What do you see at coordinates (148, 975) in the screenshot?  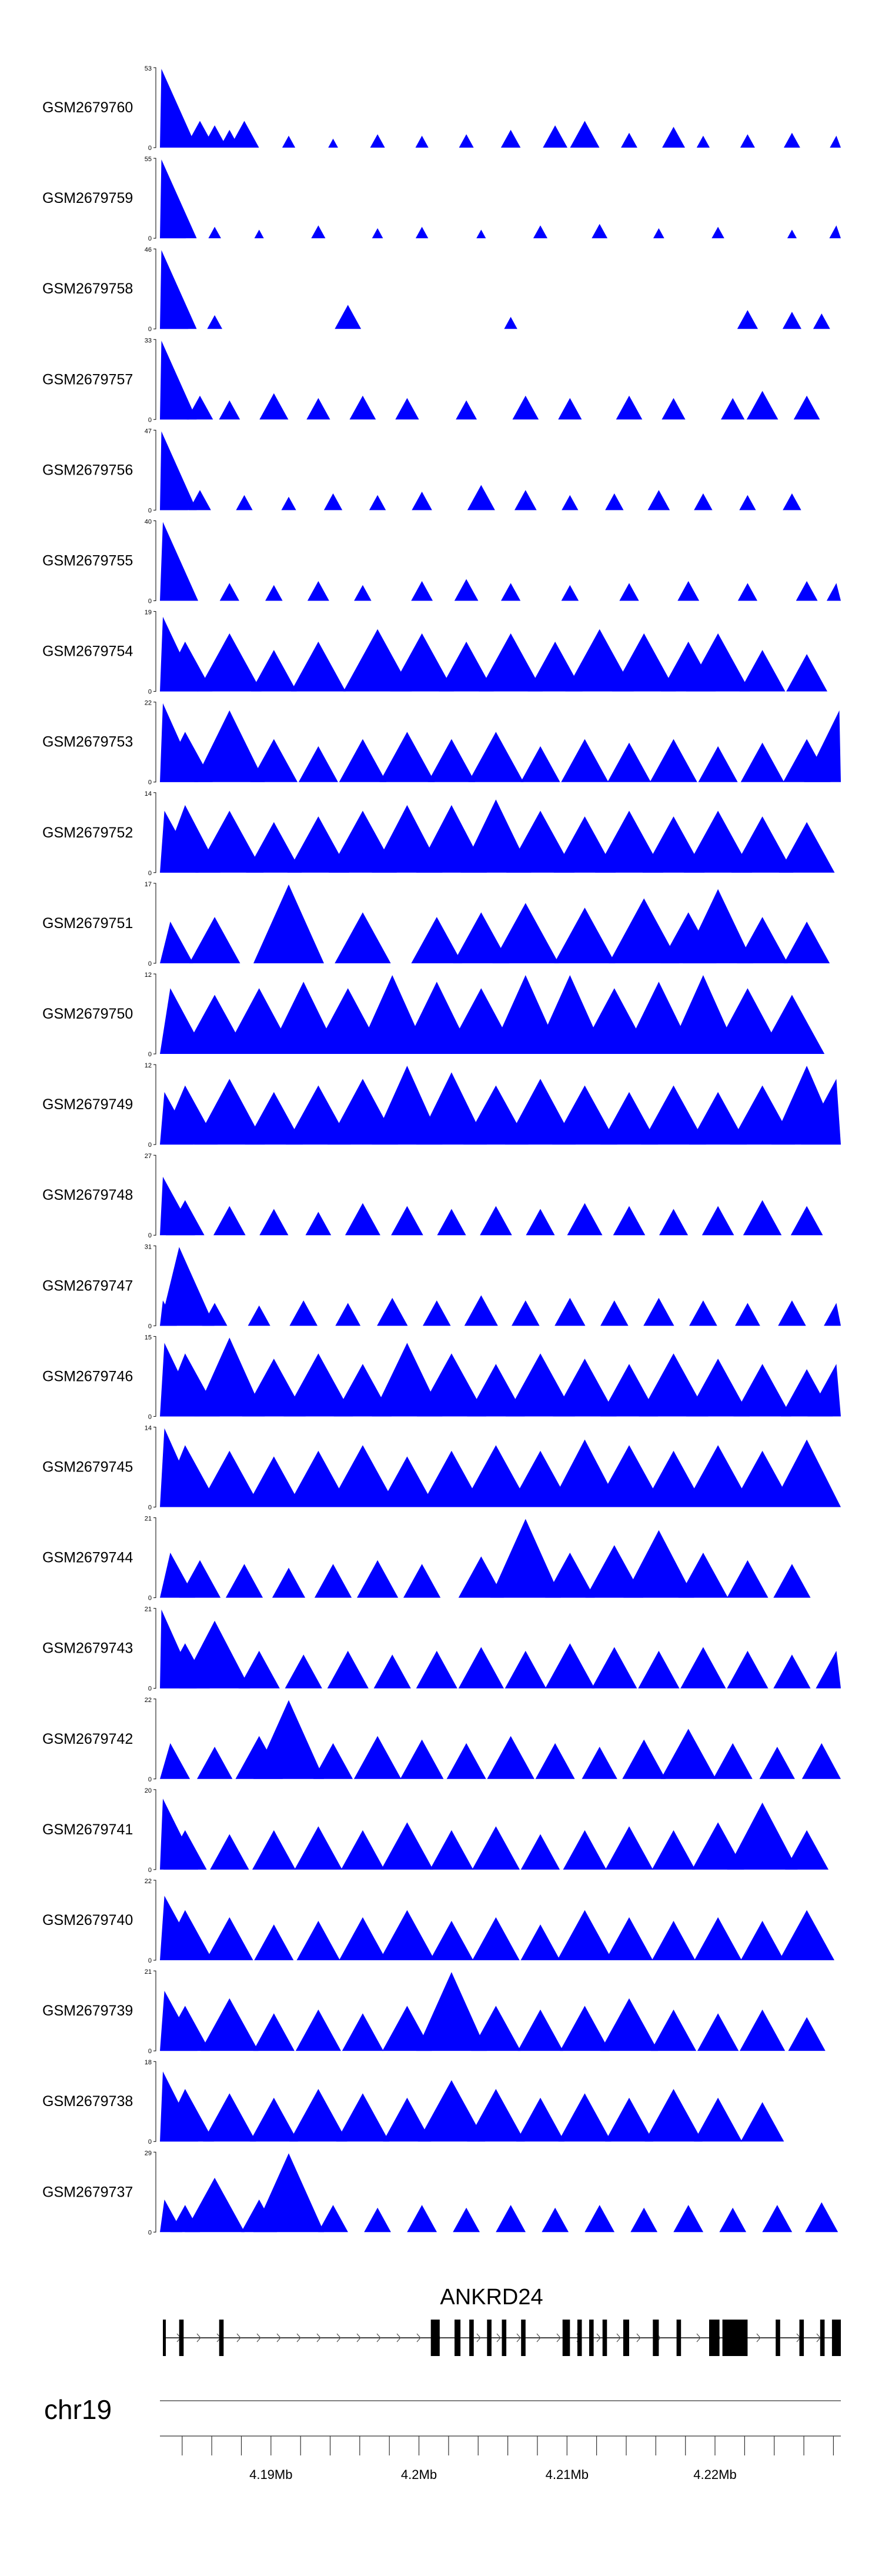 I see `y-max-label: 12` at bounding box center [148, 975].